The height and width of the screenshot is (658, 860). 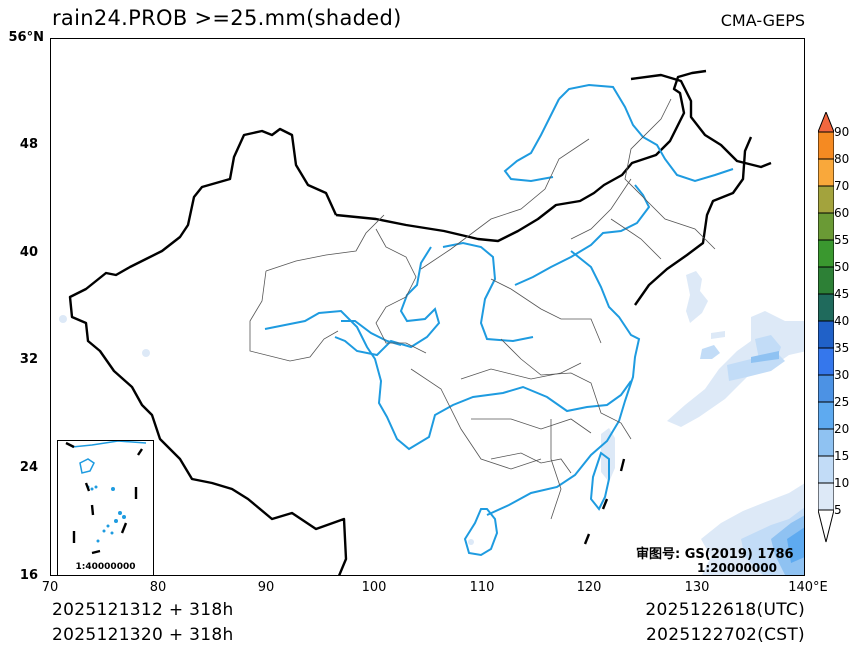 I want to click on y-tick-40: 40, so click(x=28, y=252).